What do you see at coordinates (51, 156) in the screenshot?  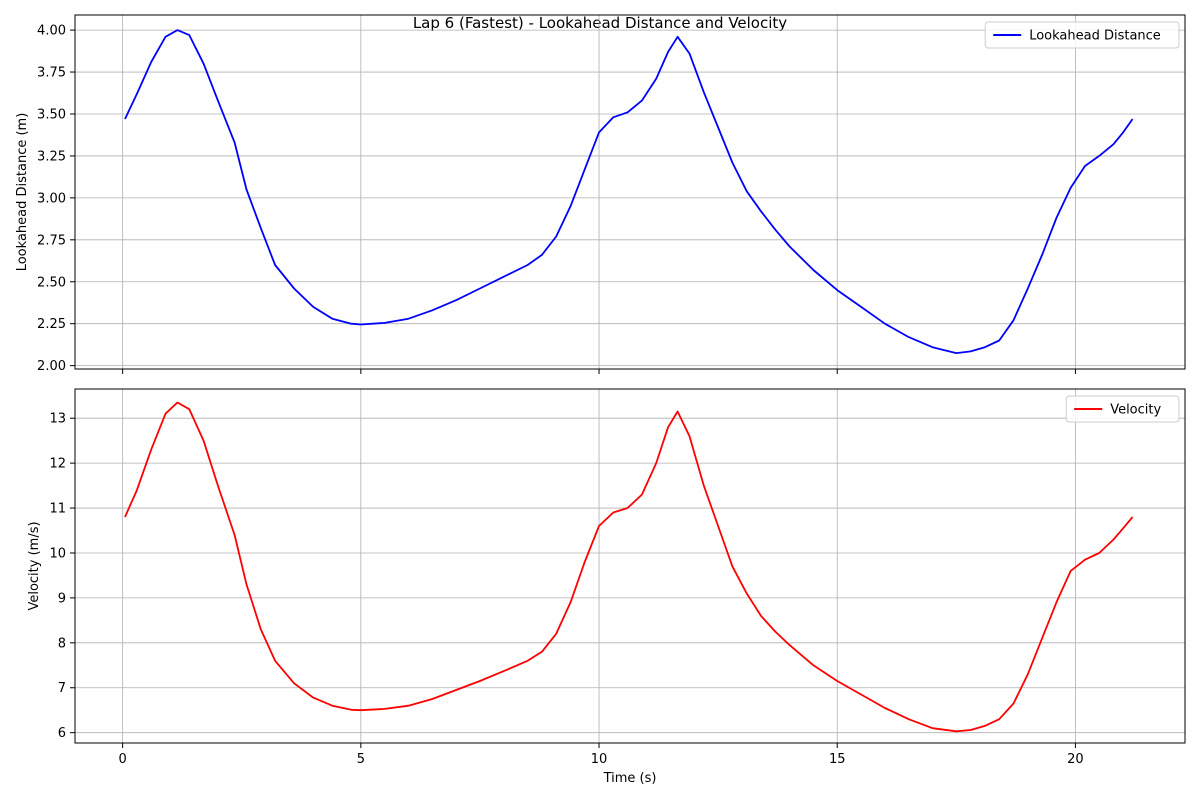 I see `y-tick-label: 3.25` at bounding box center [51, 156].